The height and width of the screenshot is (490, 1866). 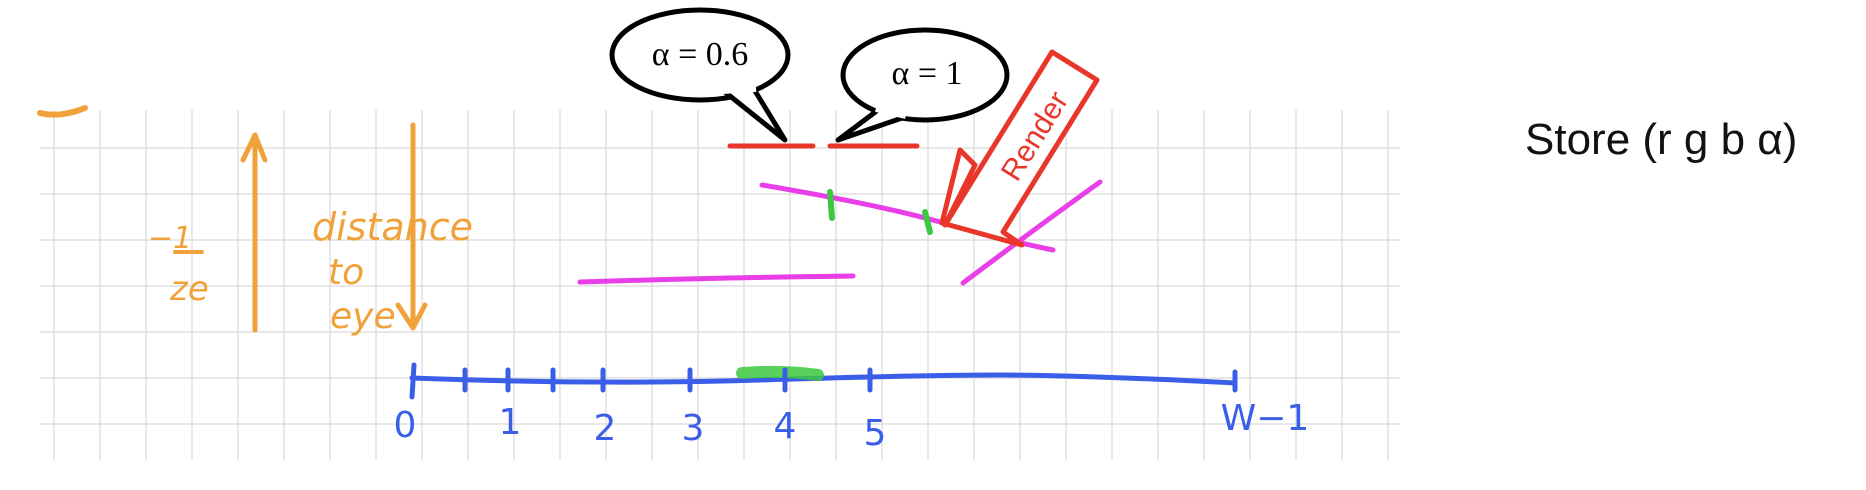 What do you see at coordinates (605, 428) in the screenshot?
I see `tick-label-2: 2` at bounding box center [605, 428].